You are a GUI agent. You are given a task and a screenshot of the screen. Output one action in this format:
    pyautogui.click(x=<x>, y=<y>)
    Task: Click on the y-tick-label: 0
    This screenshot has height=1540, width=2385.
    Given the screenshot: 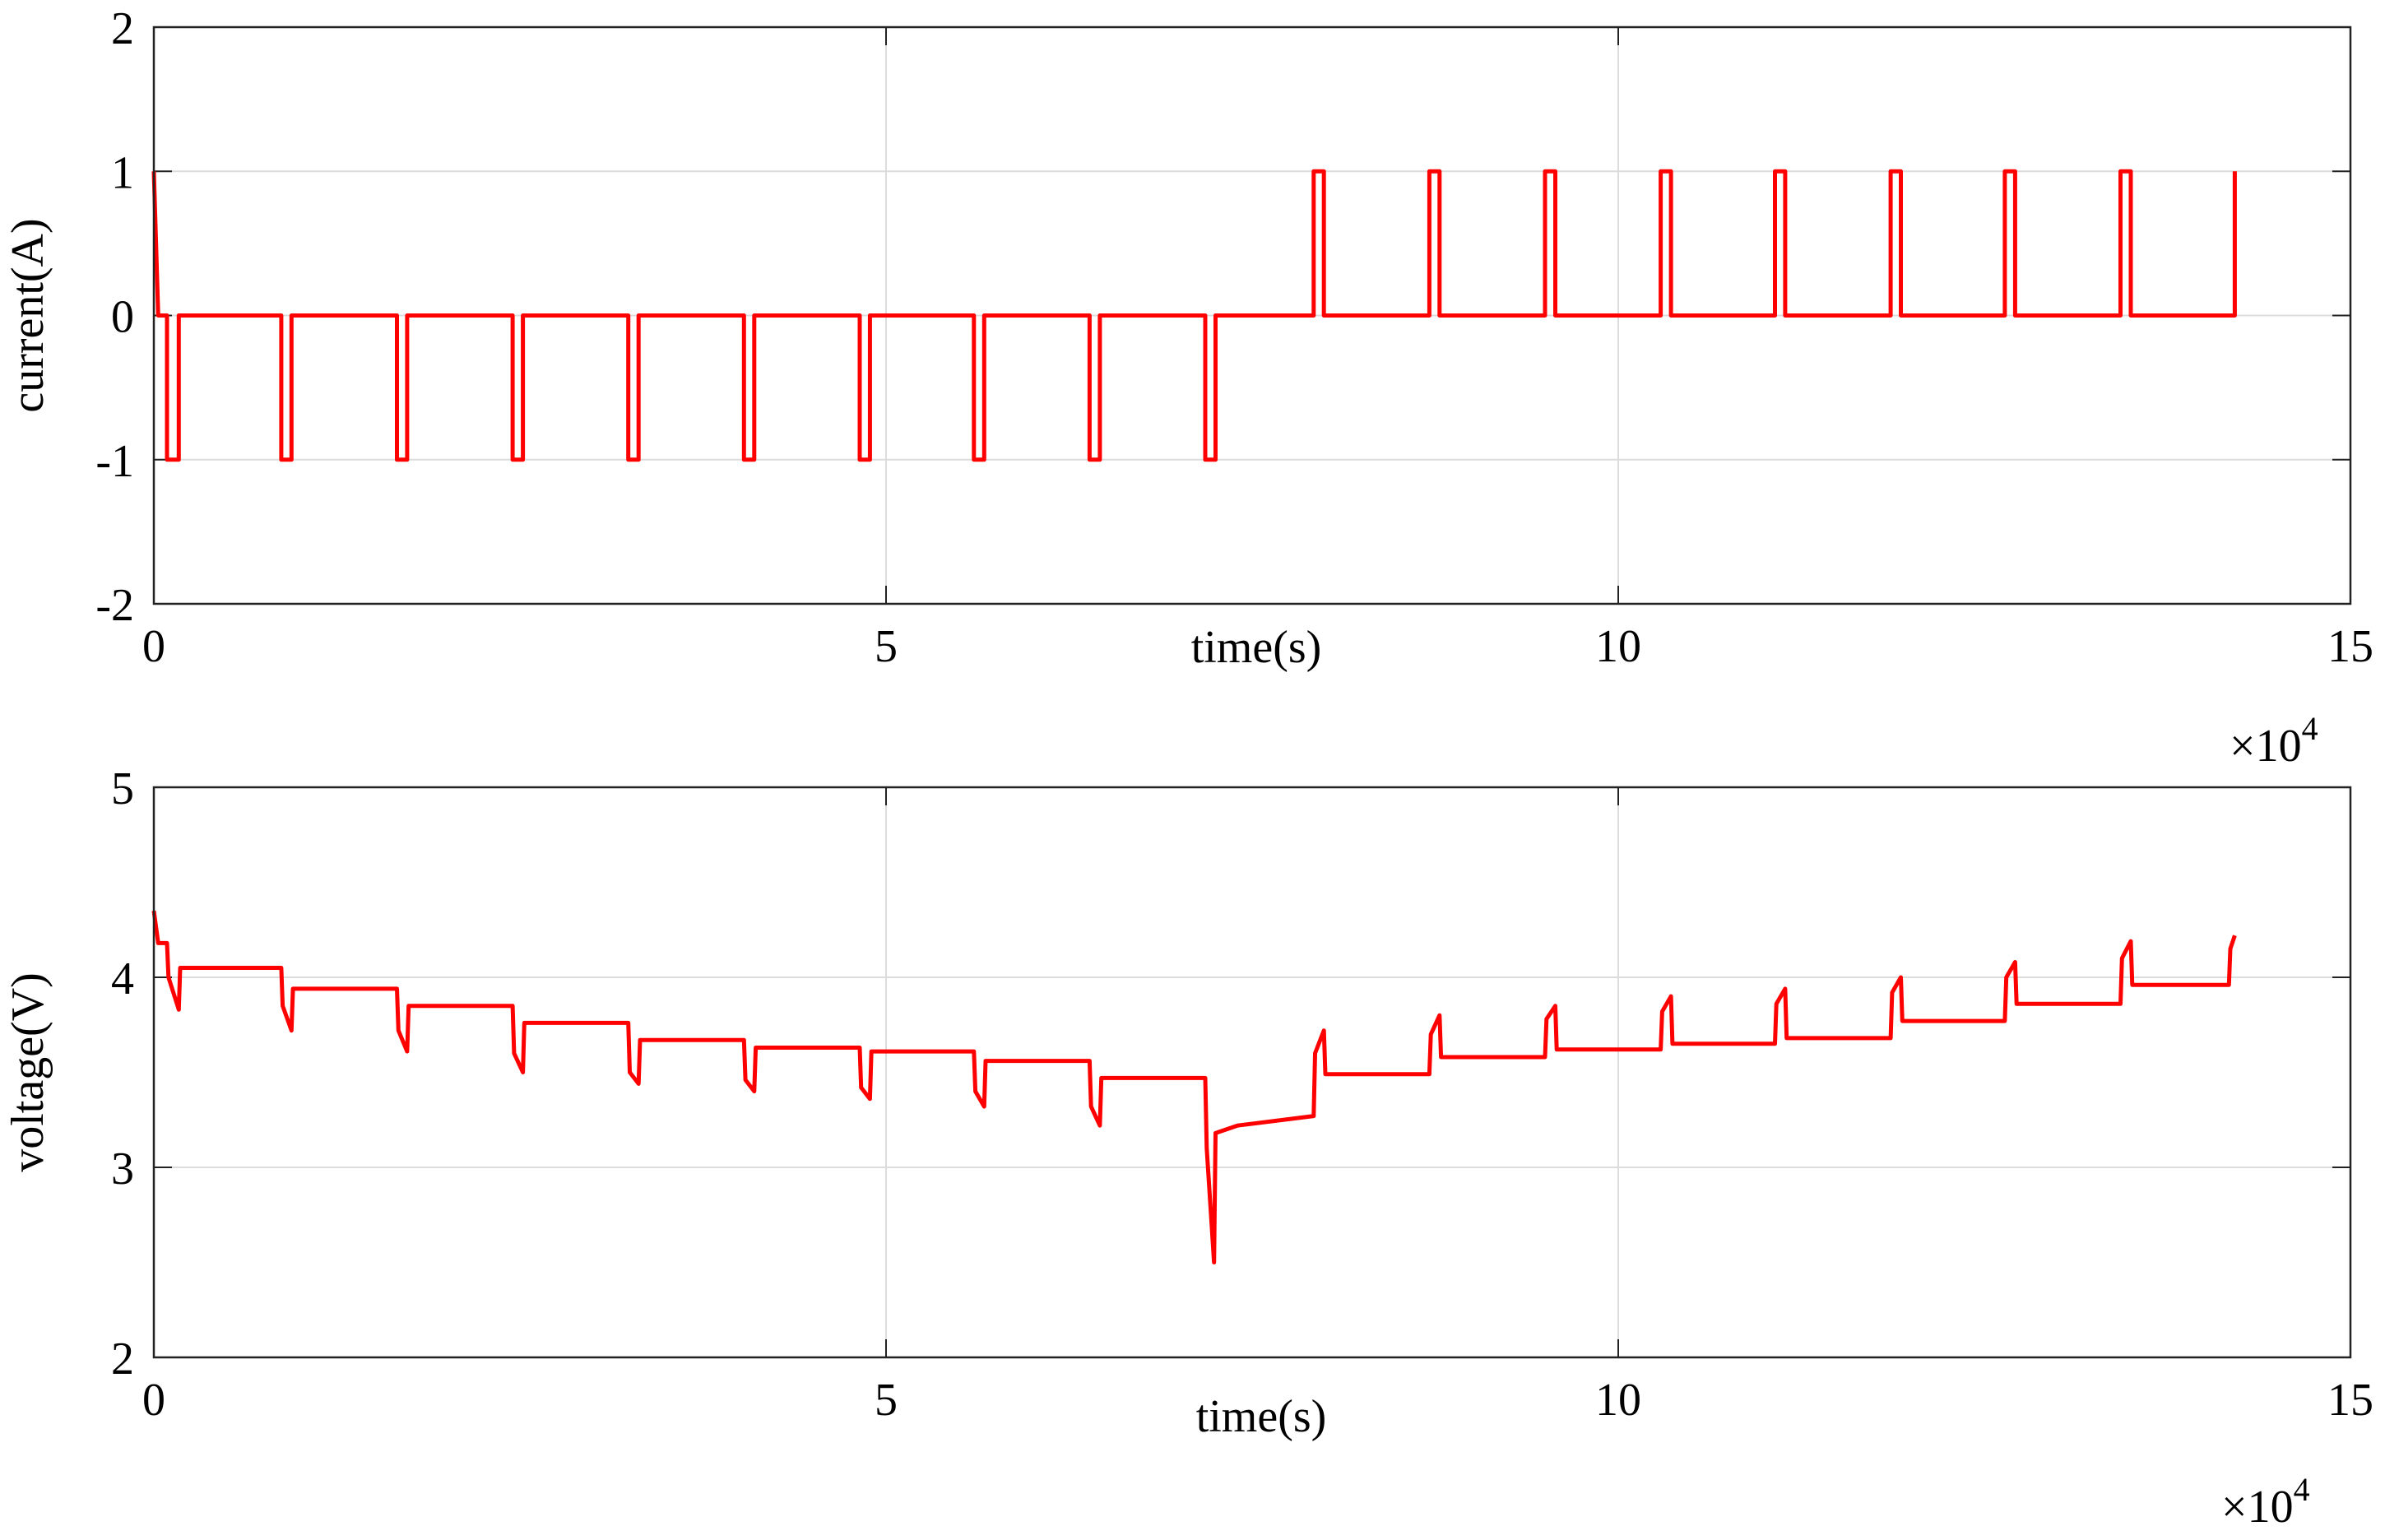 What is the action you would take?
    pyautogui.click(x=122, y=317)
    